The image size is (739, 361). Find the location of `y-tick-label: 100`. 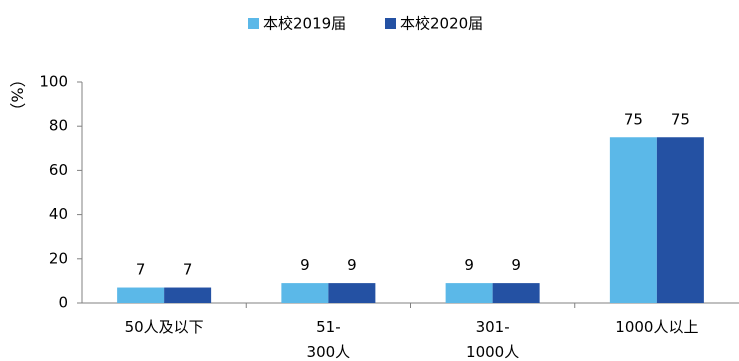

y-tick-label: 100 is located at coordinates (53, 82).